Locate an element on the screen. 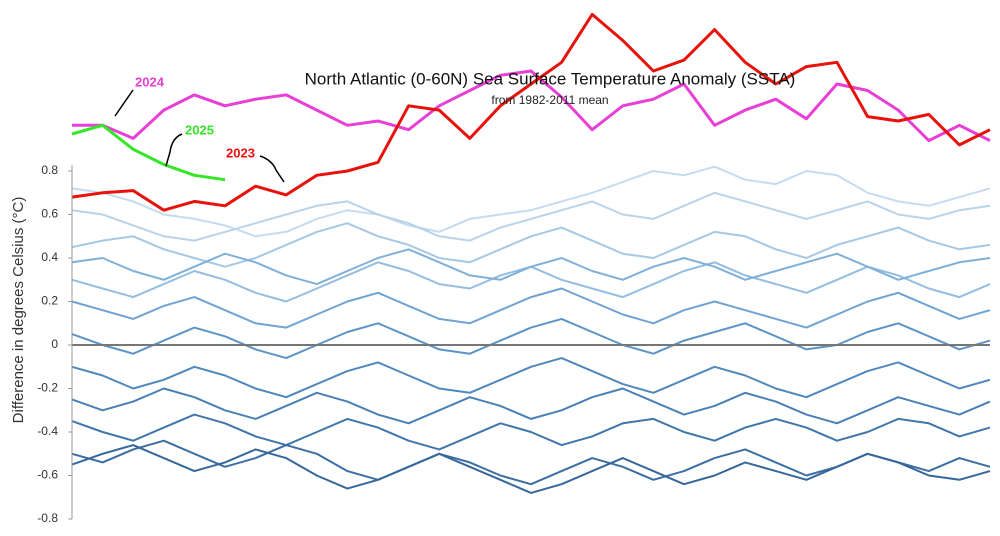 The image size is (1000, 536). y-tick-label: 0.4 is located at coordinates (49, 257).